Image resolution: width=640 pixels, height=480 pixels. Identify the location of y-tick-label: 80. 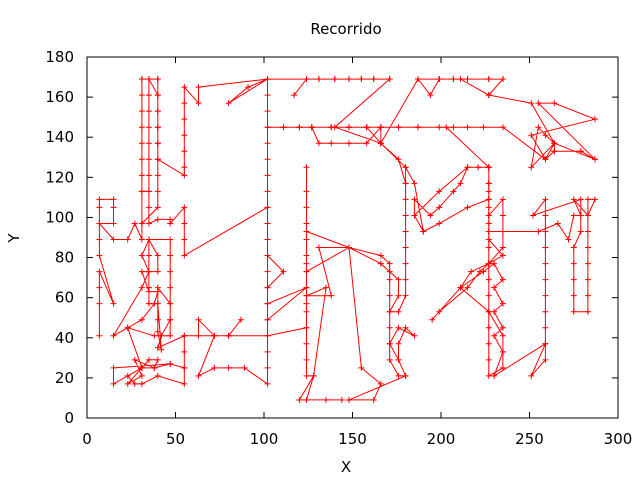
(64, 258).